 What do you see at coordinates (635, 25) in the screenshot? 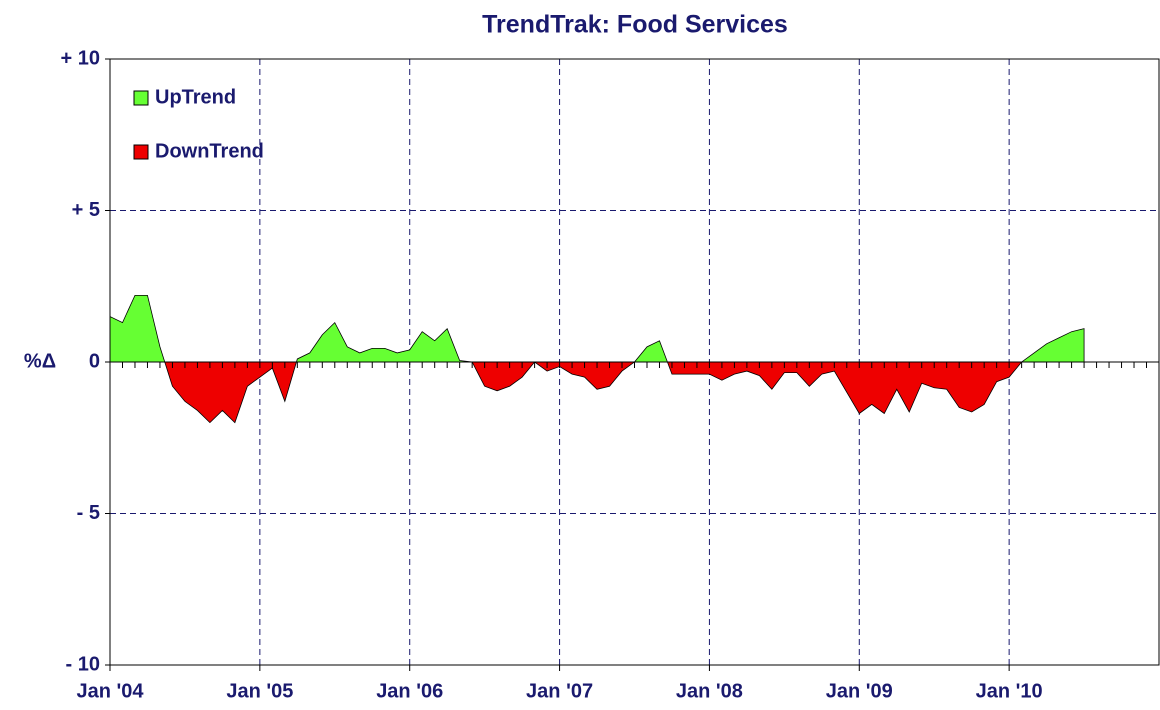
I see `chart-title: TrendTrak: Food Services` at bounding box center [635, 25].